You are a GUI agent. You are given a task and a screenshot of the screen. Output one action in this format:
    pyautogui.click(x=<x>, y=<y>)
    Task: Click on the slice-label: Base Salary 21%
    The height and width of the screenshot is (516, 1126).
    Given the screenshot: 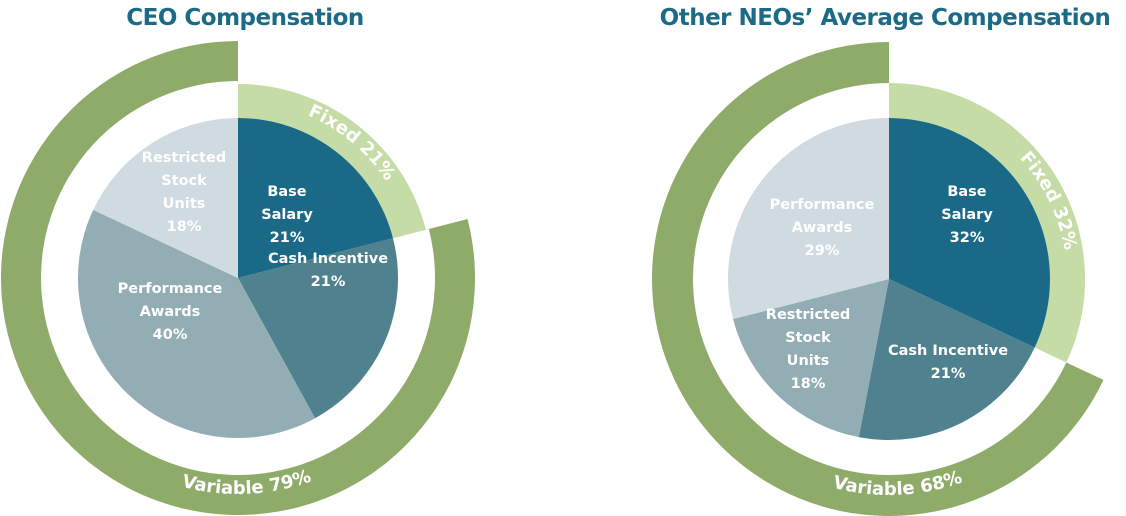 What is the action you would take?
    pyautogui.click(x=287, y=215)
    